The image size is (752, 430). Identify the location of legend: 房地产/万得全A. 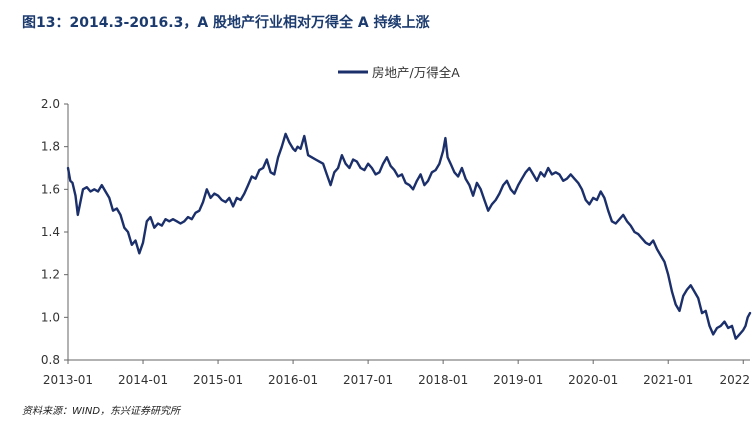
(399, 72).